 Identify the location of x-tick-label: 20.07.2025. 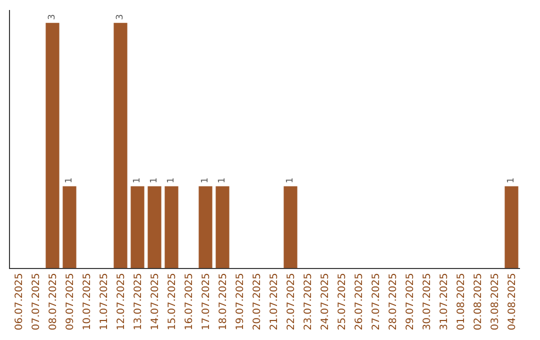
(257, 301).